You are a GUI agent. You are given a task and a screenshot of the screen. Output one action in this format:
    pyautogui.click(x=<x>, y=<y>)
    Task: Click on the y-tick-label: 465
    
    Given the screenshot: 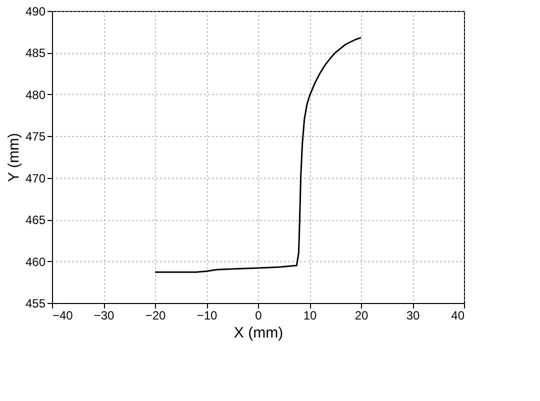 What is the action you would take?
    pyautogui.click(x=35, y=220)
    